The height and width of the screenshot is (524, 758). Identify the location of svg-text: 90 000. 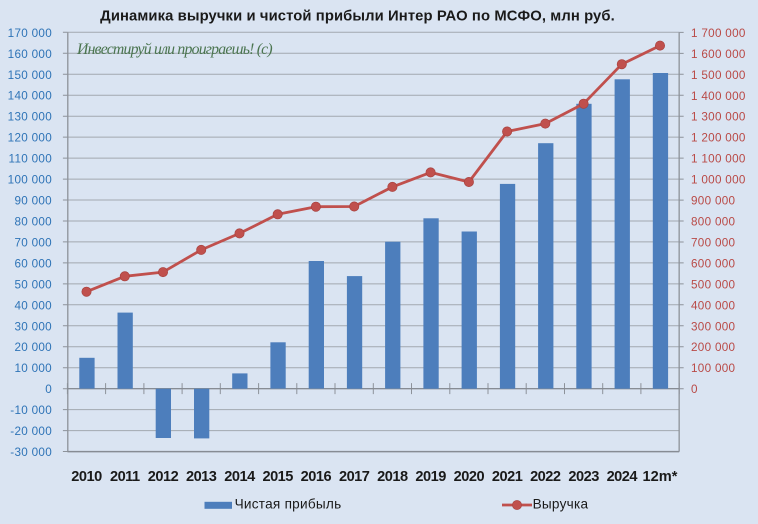
(33, 201).